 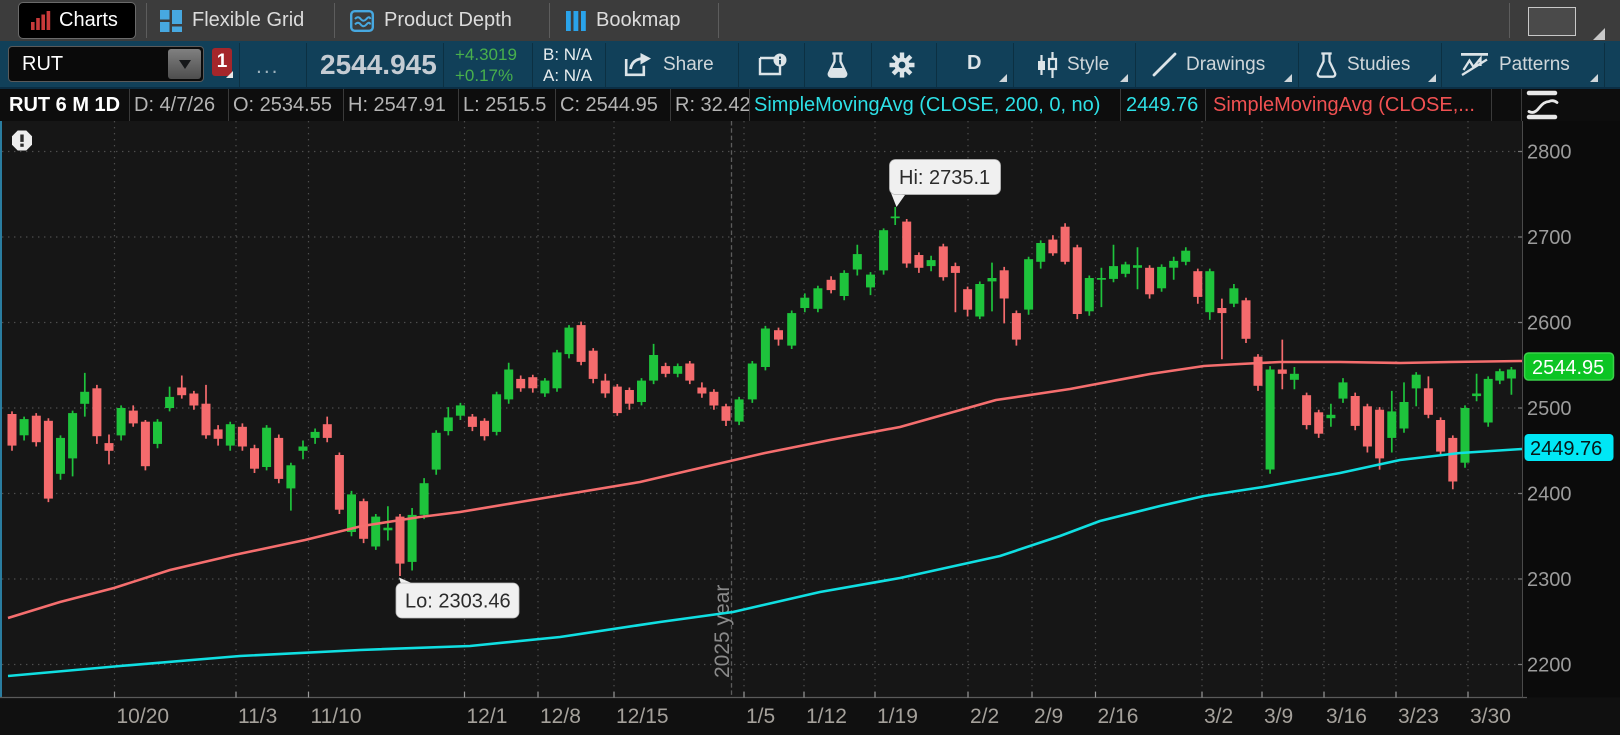 What do you see at coordinates (1118, 716) in the screenshot?
I see `svg-text: 2/16` at bounding box center [1118, 716].